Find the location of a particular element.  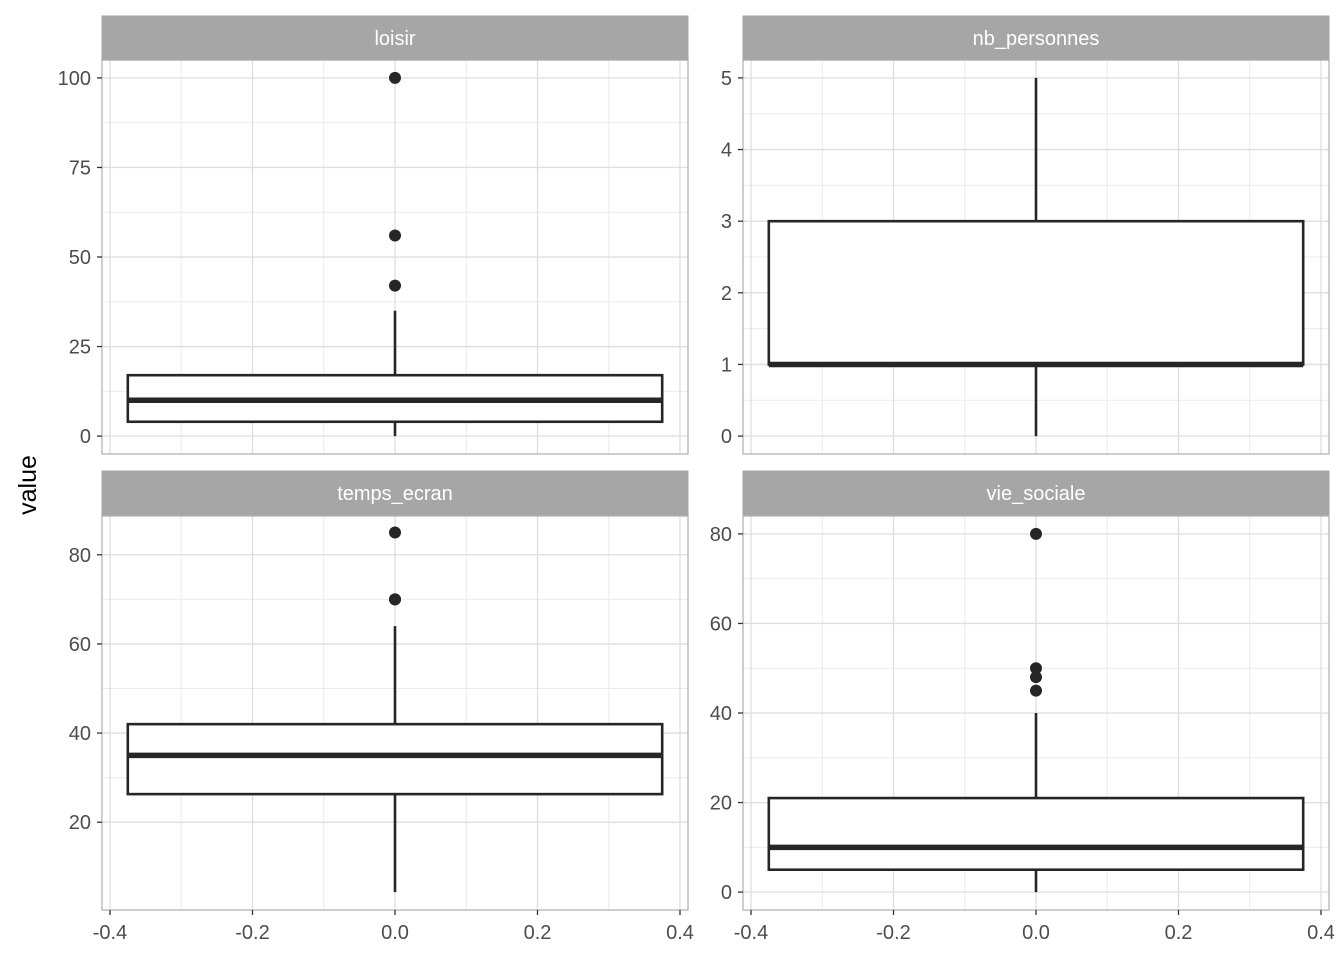

facet-strip-label: vie_sociale is located at coordinates (1036, 494).